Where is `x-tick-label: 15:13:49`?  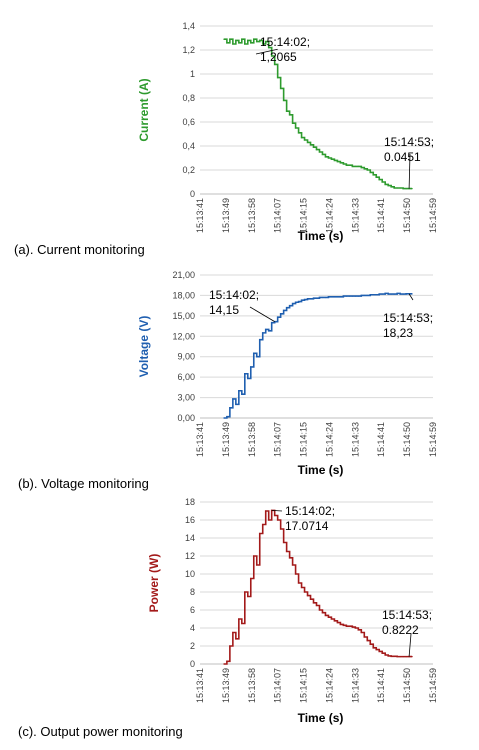
x-tick-label: 15:13:49 is located at coordinates (226, 215).